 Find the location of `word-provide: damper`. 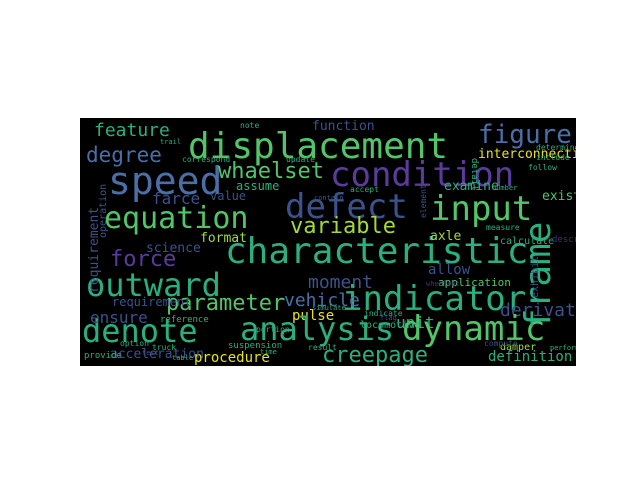

word-provide: damper is located at coordinates (518, 347).